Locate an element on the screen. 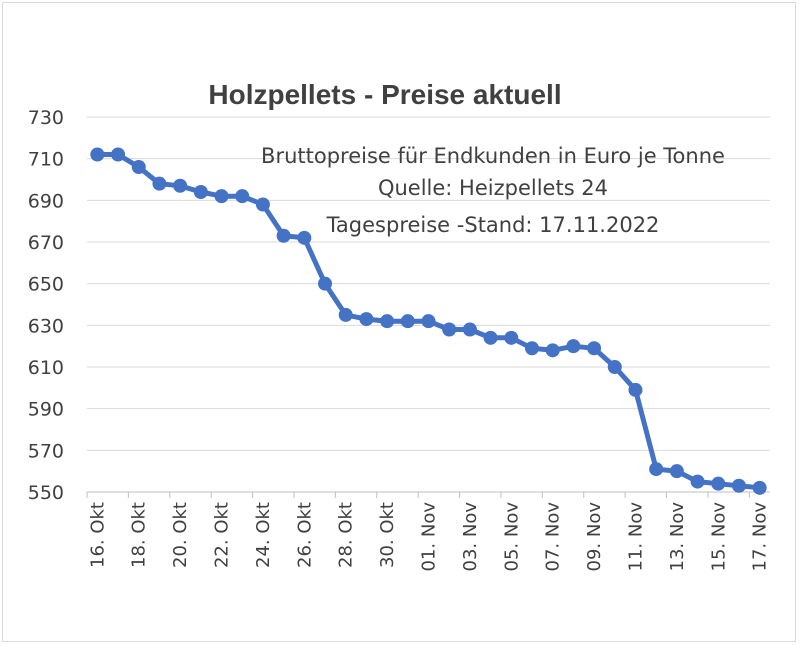 The width and height of the screenshot is (800, 646). x-tick-label: 11. Nov is located at coordinates (635, 537).